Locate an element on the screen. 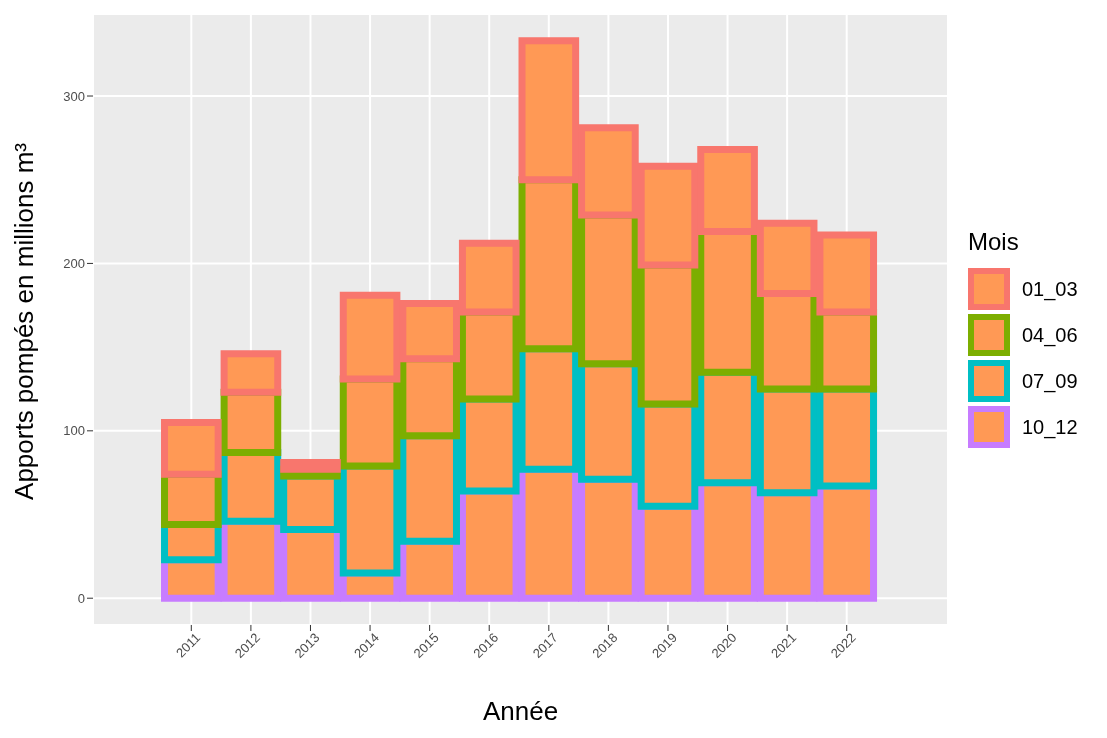 This screenshot has height=738, width=1107. legend-label: 01_03 is located at coordinates (1050, 289).